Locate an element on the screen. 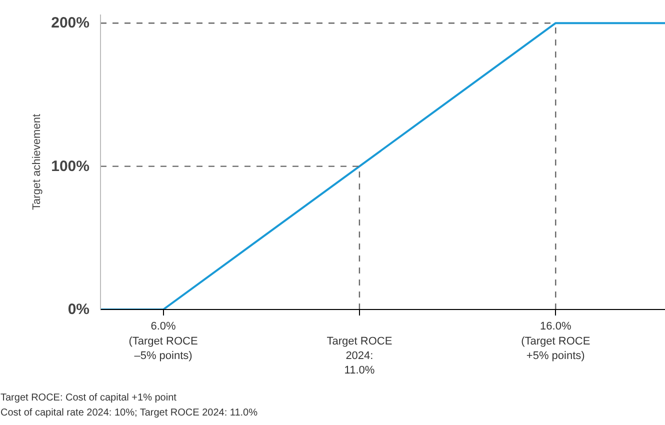  y-axis-title: Target achievement is located at coordinates (37, 162).